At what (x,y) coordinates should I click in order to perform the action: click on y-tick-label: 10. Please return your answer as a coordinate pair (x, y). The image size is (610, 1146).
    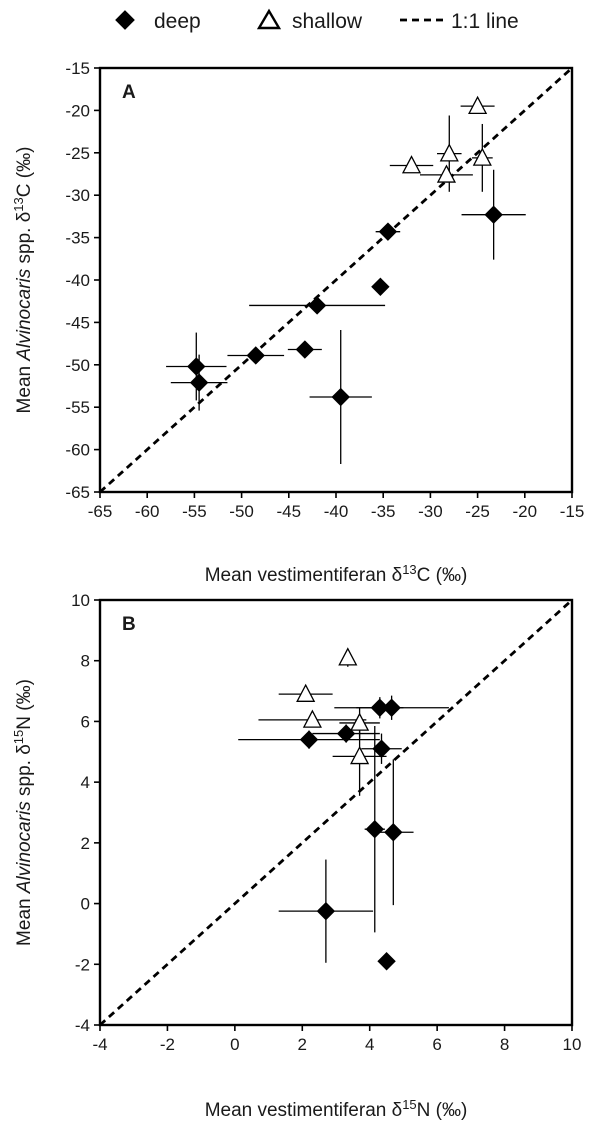
    Looking at the image, I should click on (80, 600).